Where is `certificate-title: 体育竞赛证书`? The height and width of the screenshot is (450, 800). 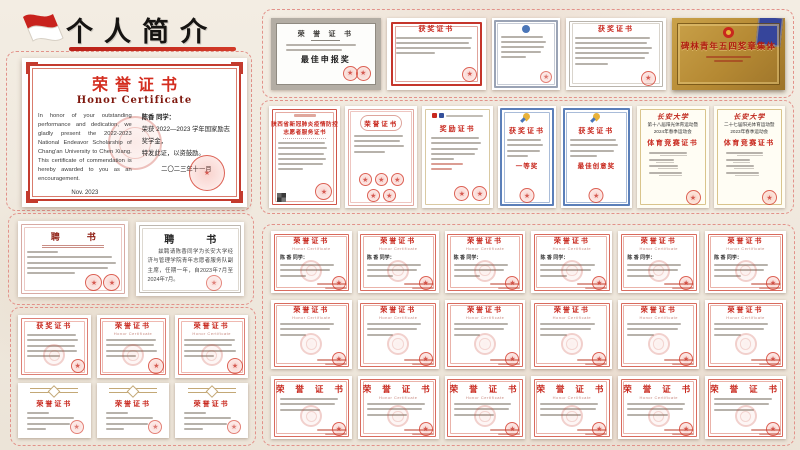 certificate-title: 体育竞赛证书 is located at coordinates (673, 142).